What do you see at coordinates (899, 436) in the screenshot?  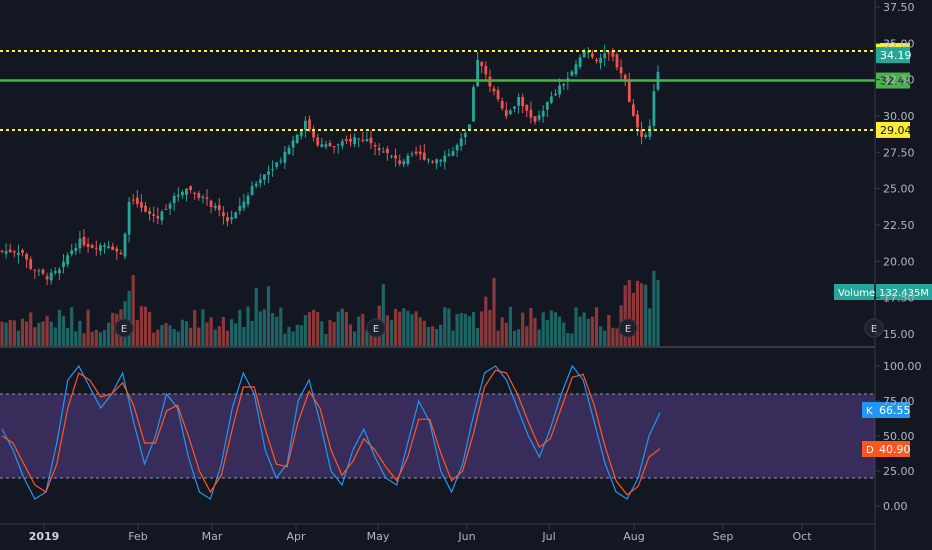 I see `stoch-y-tick-label: 50.00` at bounding box center [899, 436].